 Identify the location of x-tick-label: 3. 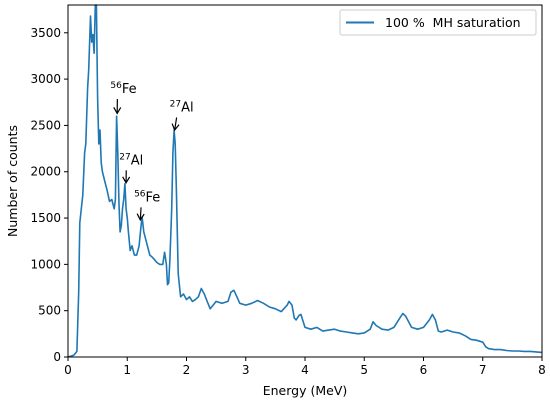
(246, 370).